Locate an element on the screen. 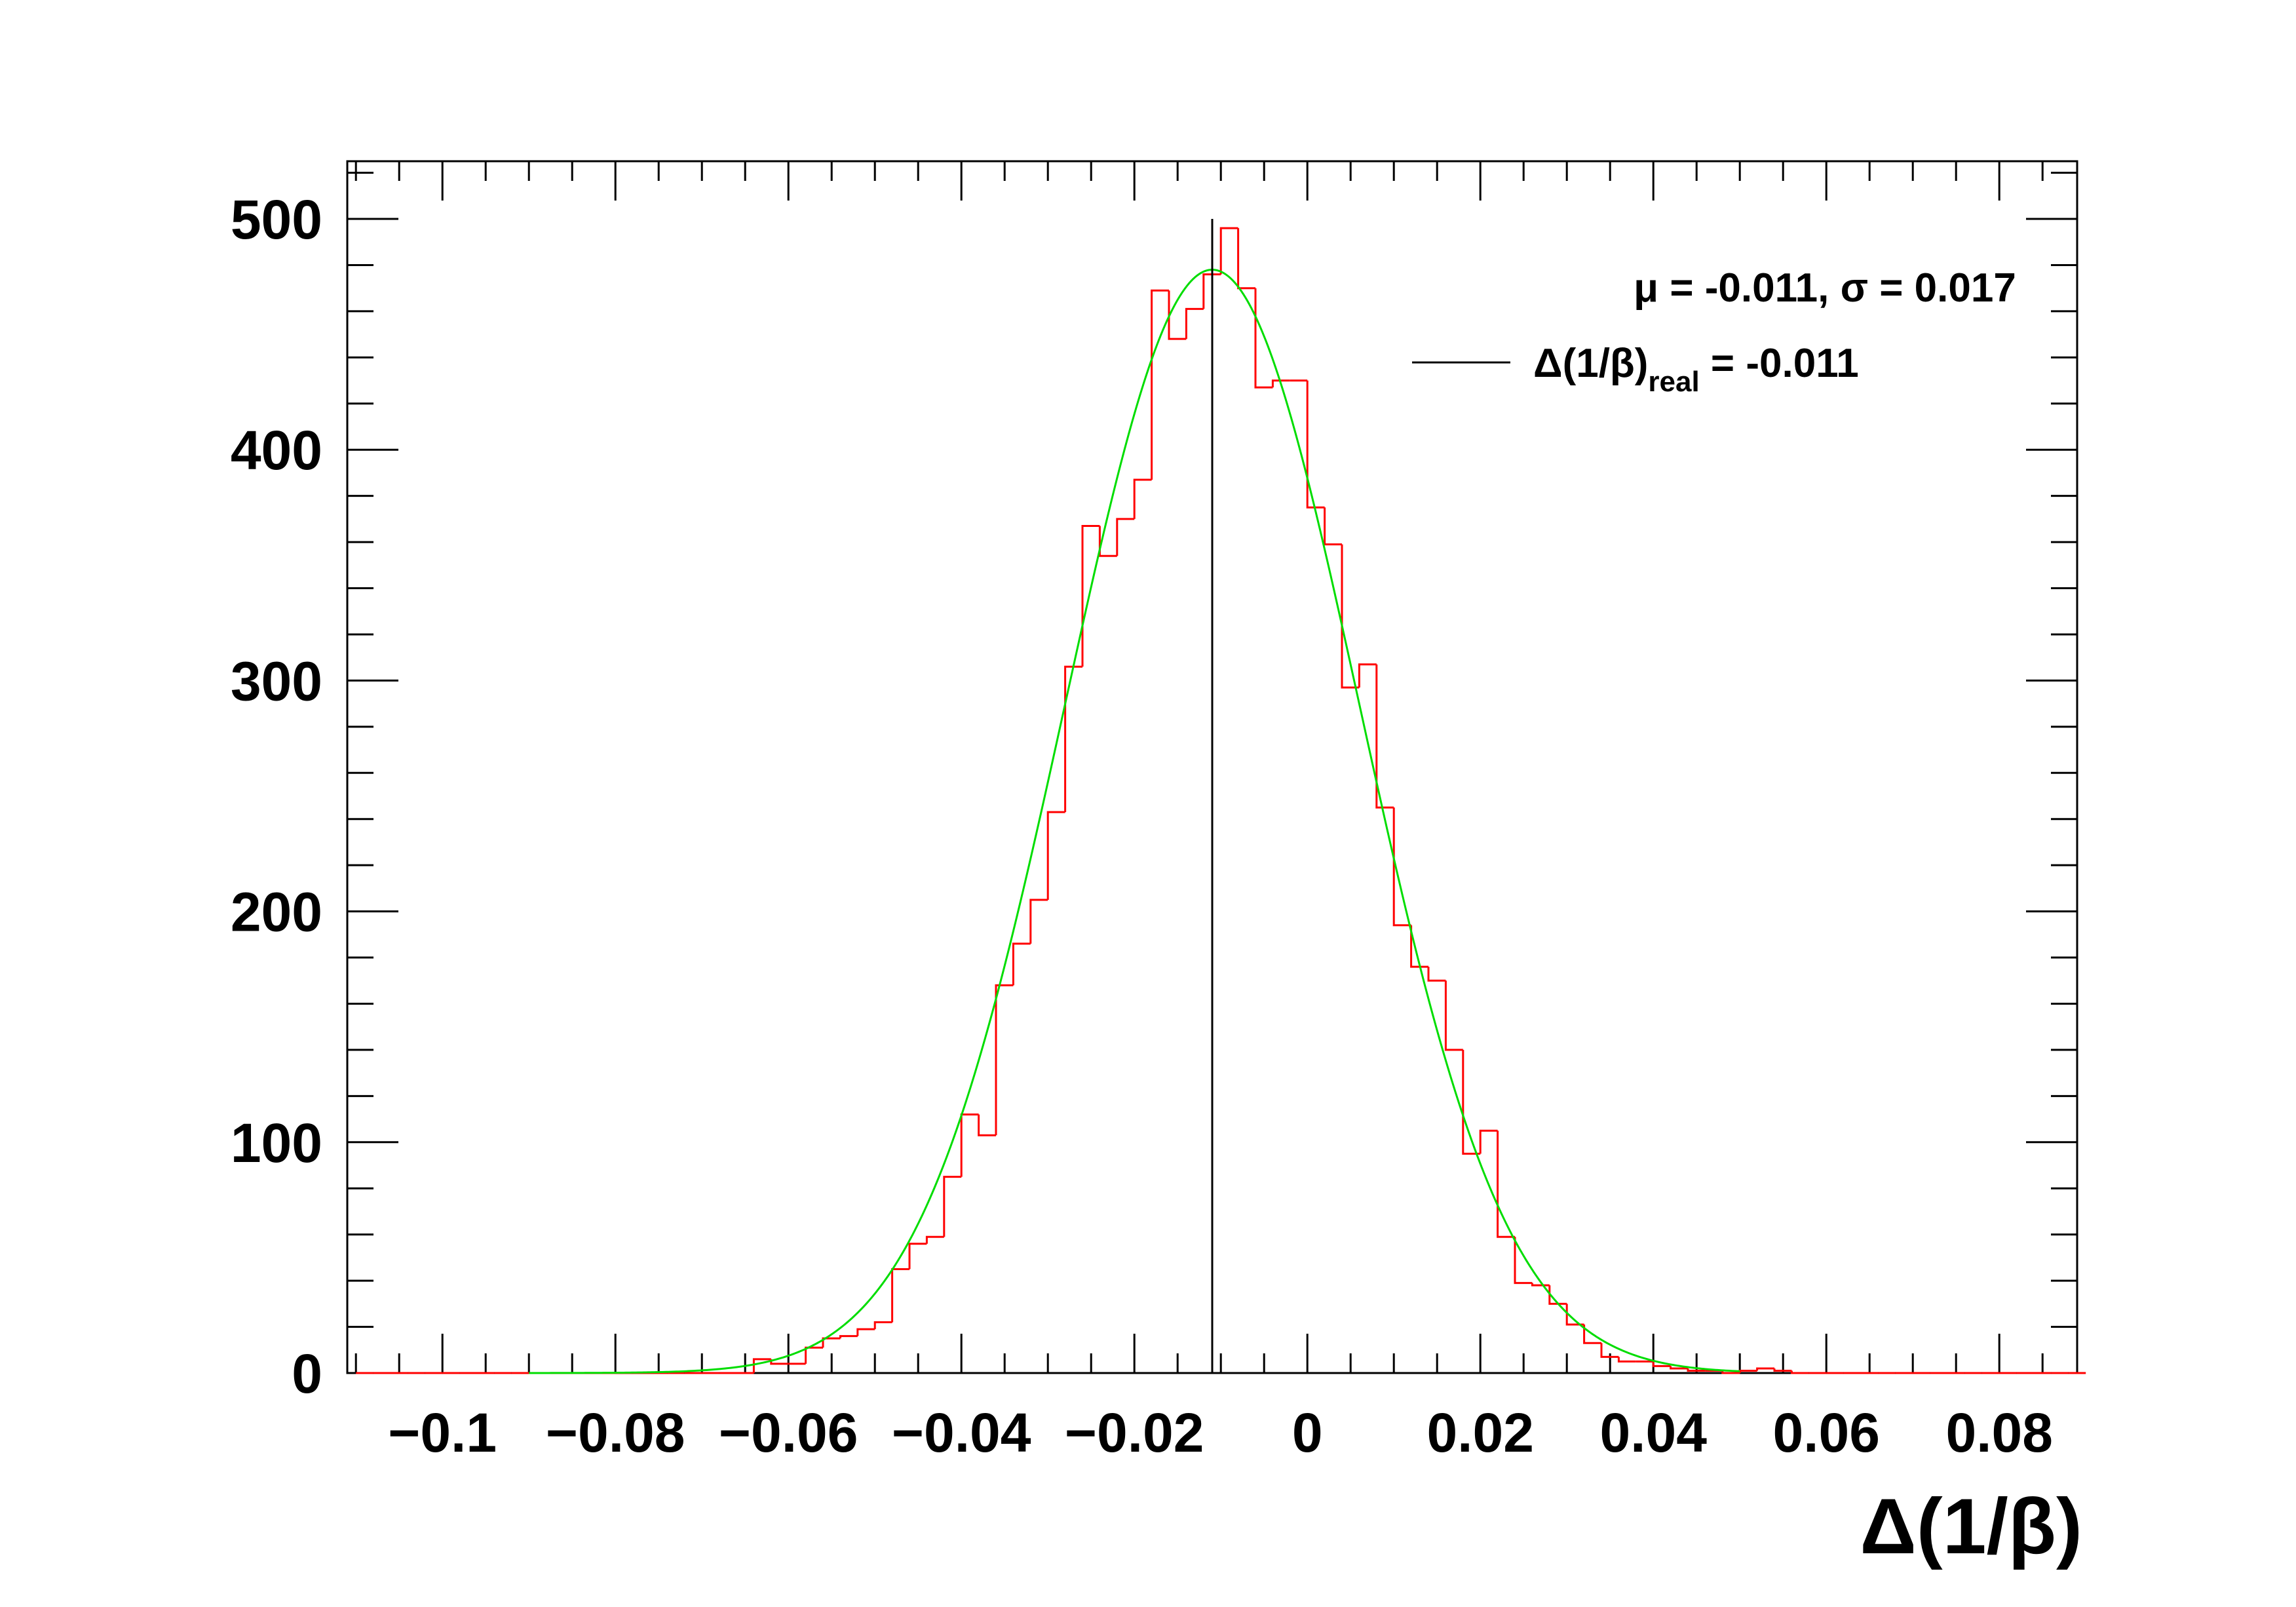 This screenshot has height=1607, width=2296. legend-reference-label-sub: real is located at coordinates (1673, 382).